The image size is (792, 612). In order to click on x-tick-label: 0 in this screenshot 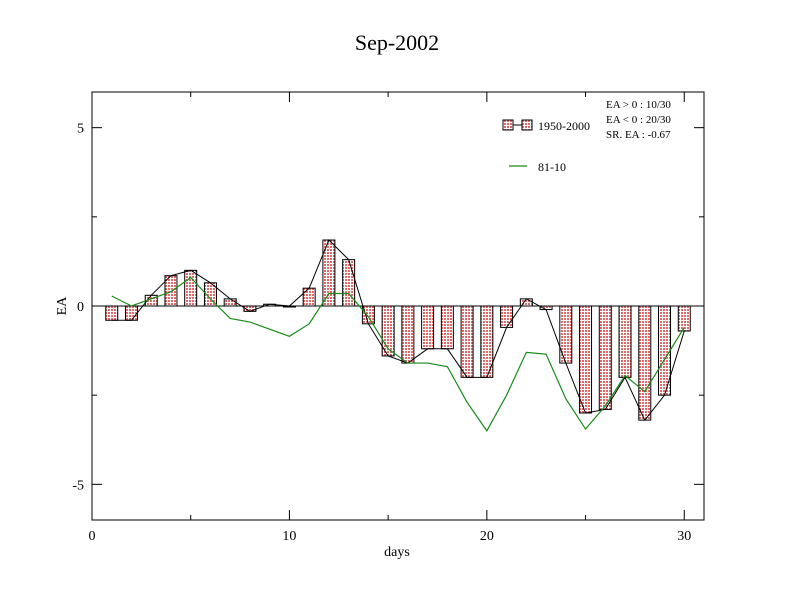, I will do `click(92, 536)`.